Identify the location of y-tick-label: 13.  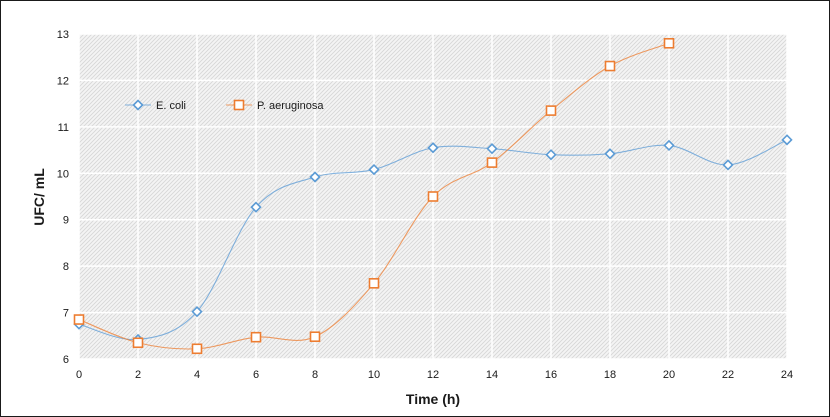
(63, 35).